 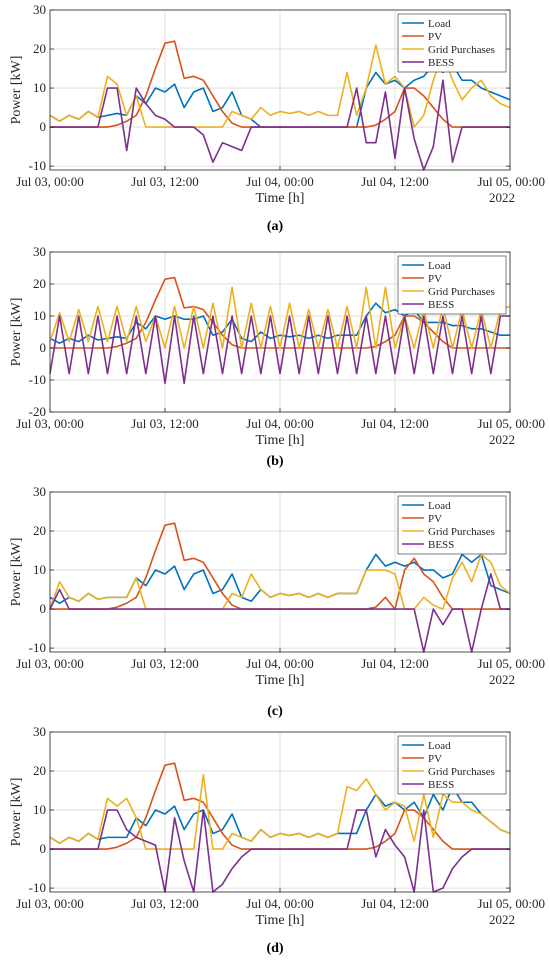 I want to click on panel-caption: (b), so click(x=274, y=461).